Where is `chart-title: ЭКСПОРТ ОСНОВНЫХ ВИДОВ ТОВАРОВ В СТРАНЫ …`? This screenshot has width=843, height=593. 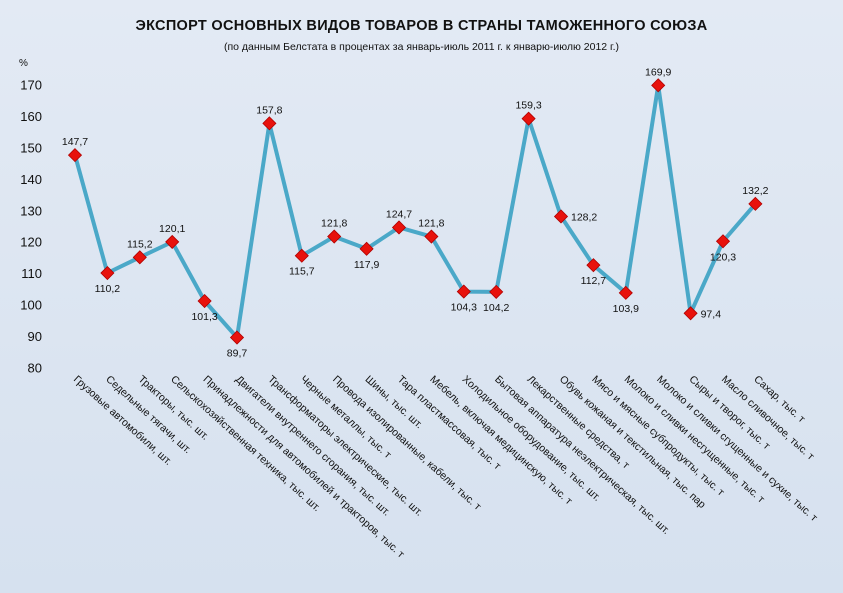 chart-title: ЭКСПОРТ ОСНОВНЫХ ВИДОВ ТОВАРОВ В СТРАНЫ … is located at coordinates (421, 26).